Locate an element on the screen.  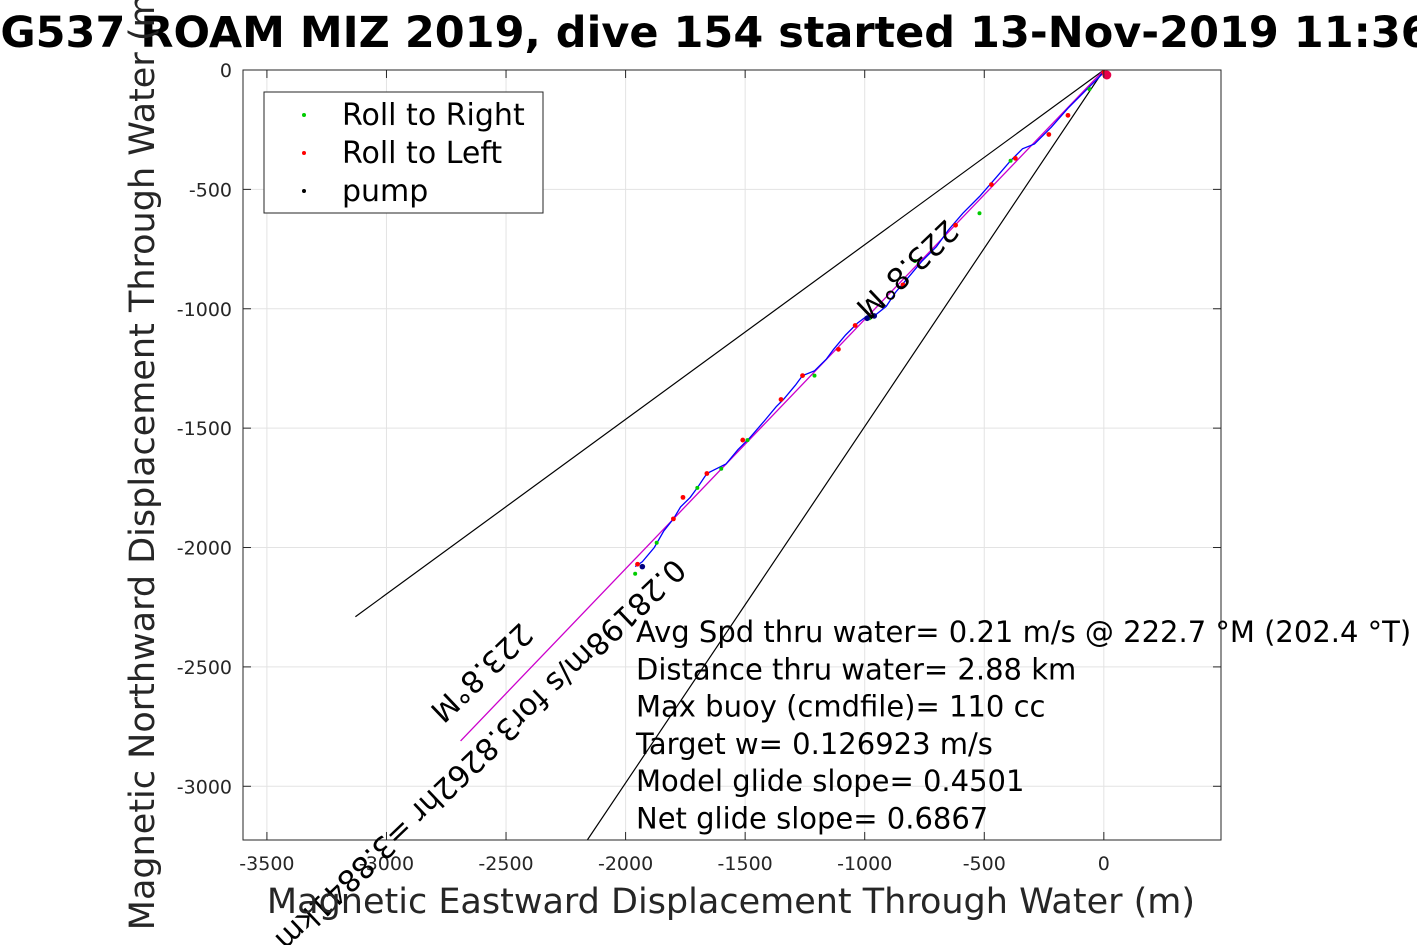
y-tick-label: -1500 is located at coordinates (204, 429).